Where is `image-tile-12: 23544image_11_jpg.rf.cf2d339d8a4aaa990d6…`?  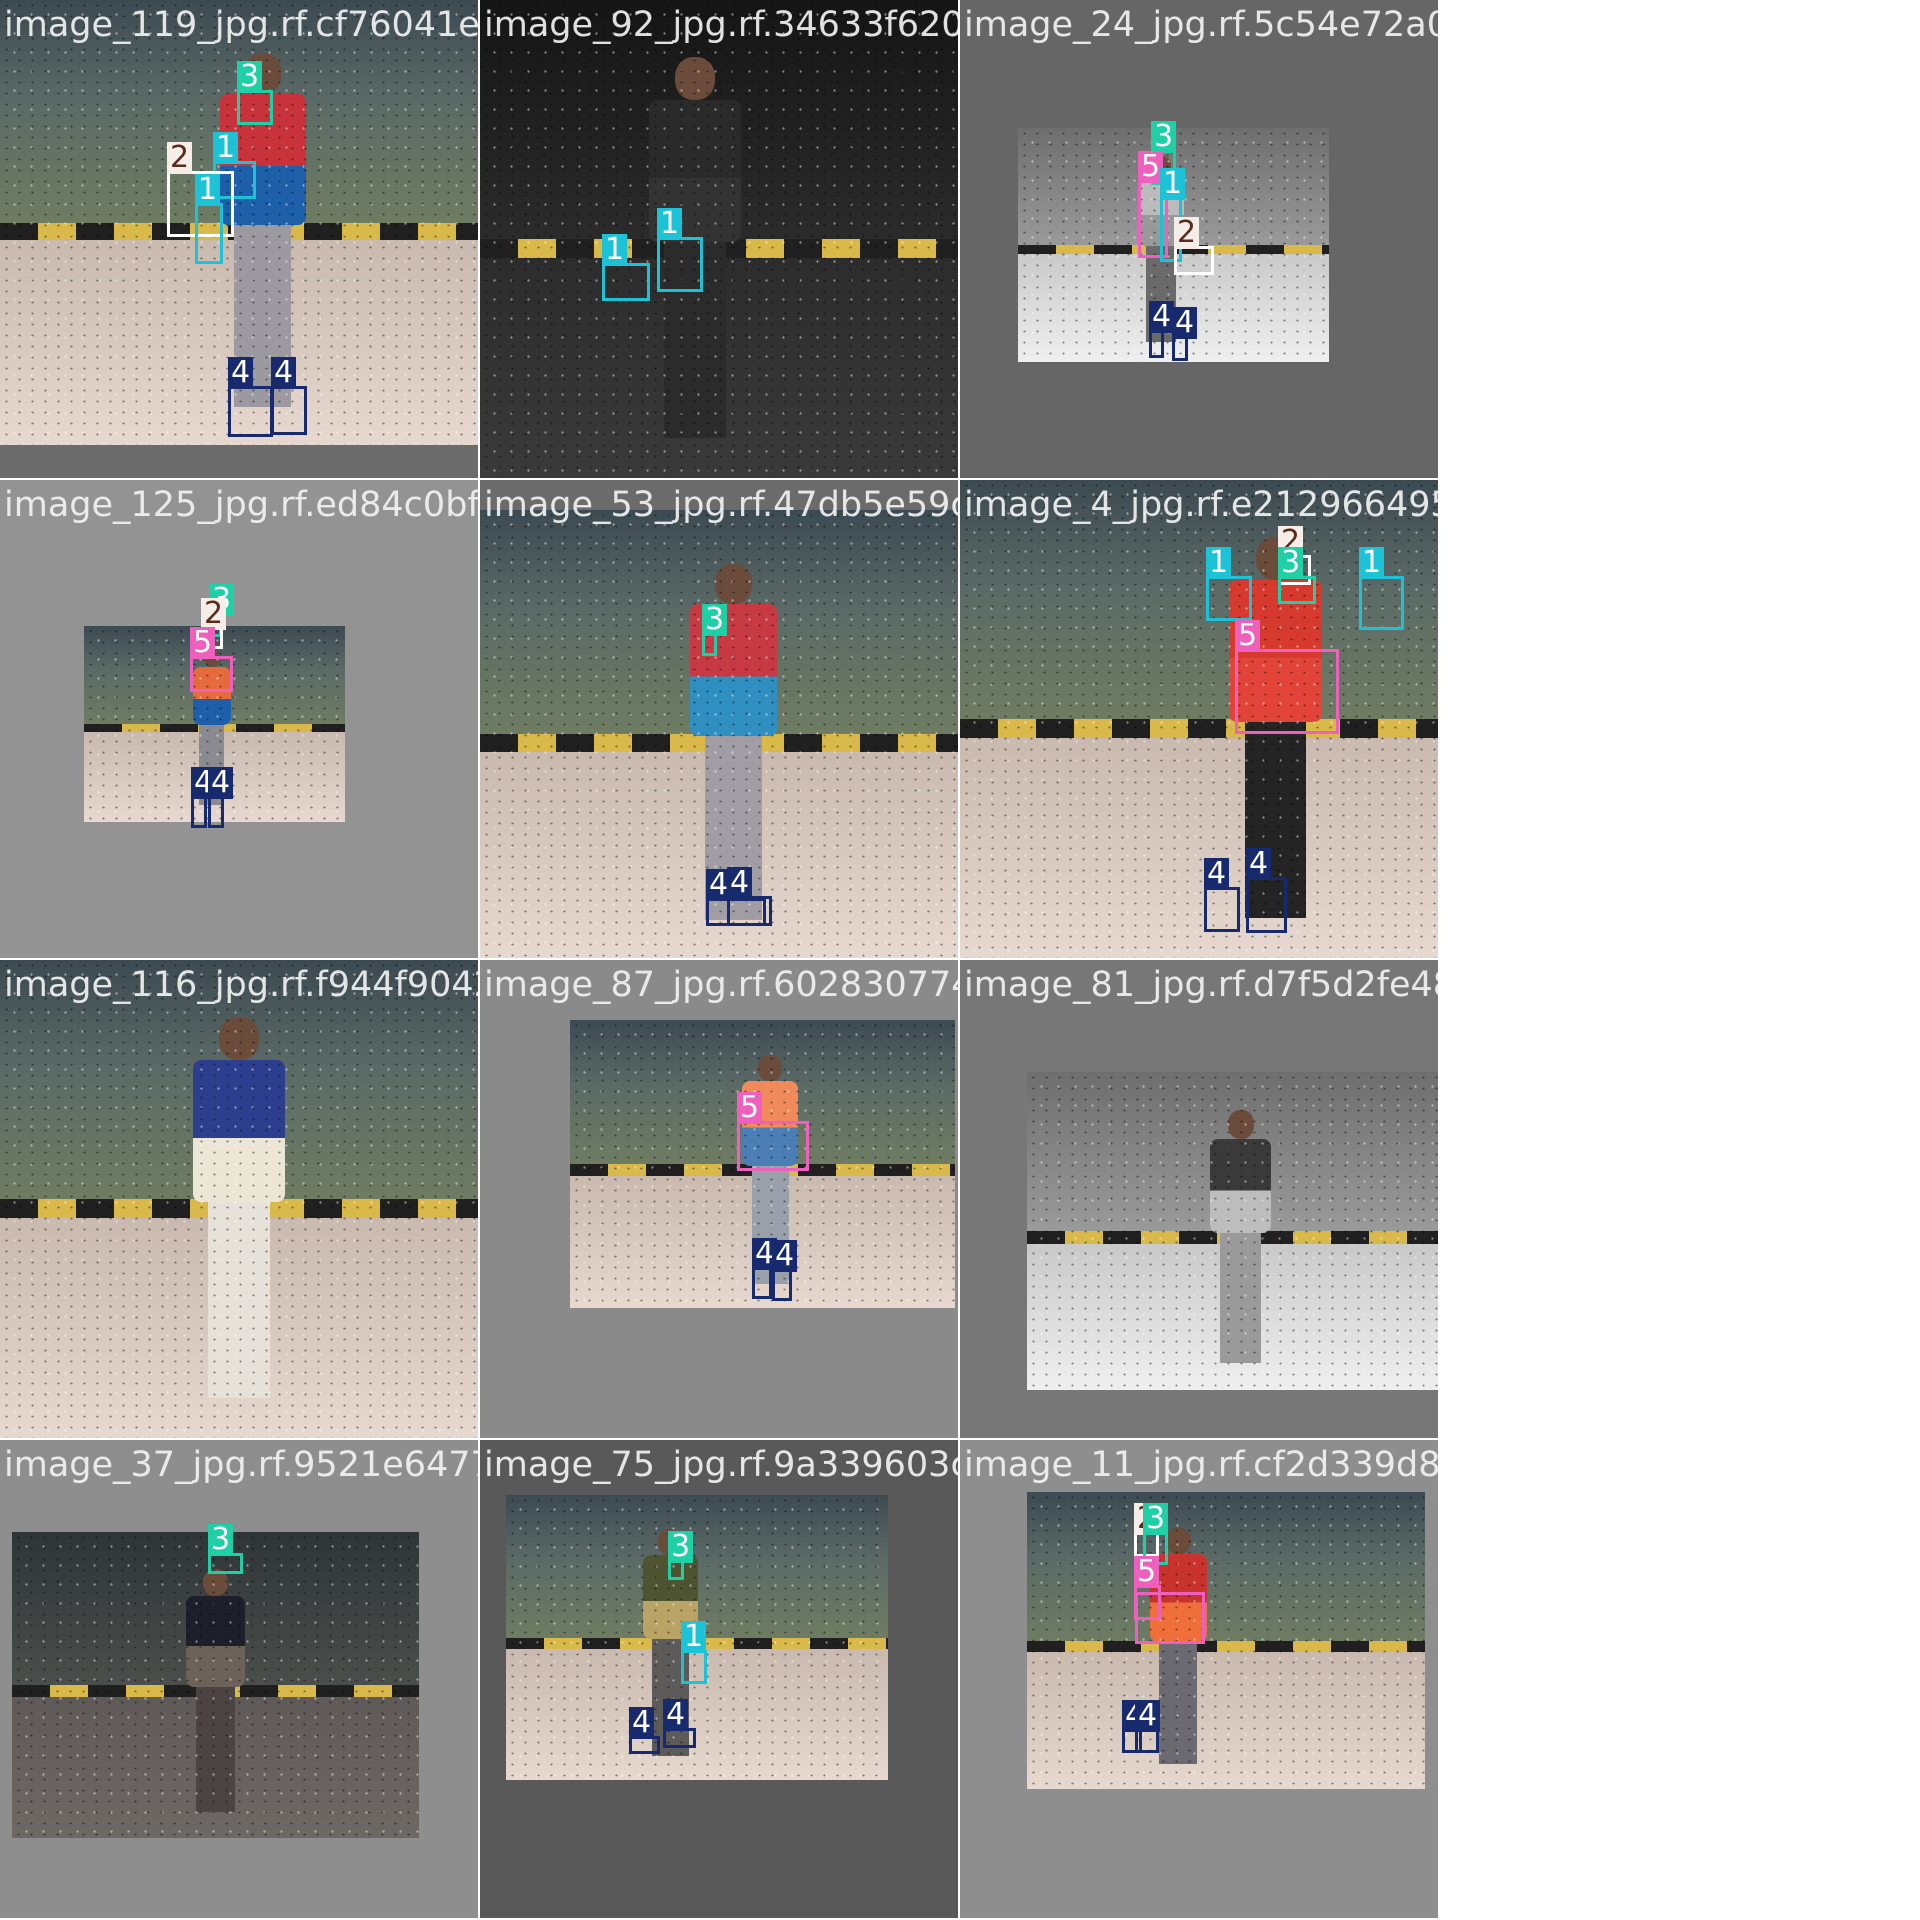 image-tile-12: 23544image_11_jpg.rf.cf2d339d8a4aaa990d6… is located at coordinates (1199, 1679).